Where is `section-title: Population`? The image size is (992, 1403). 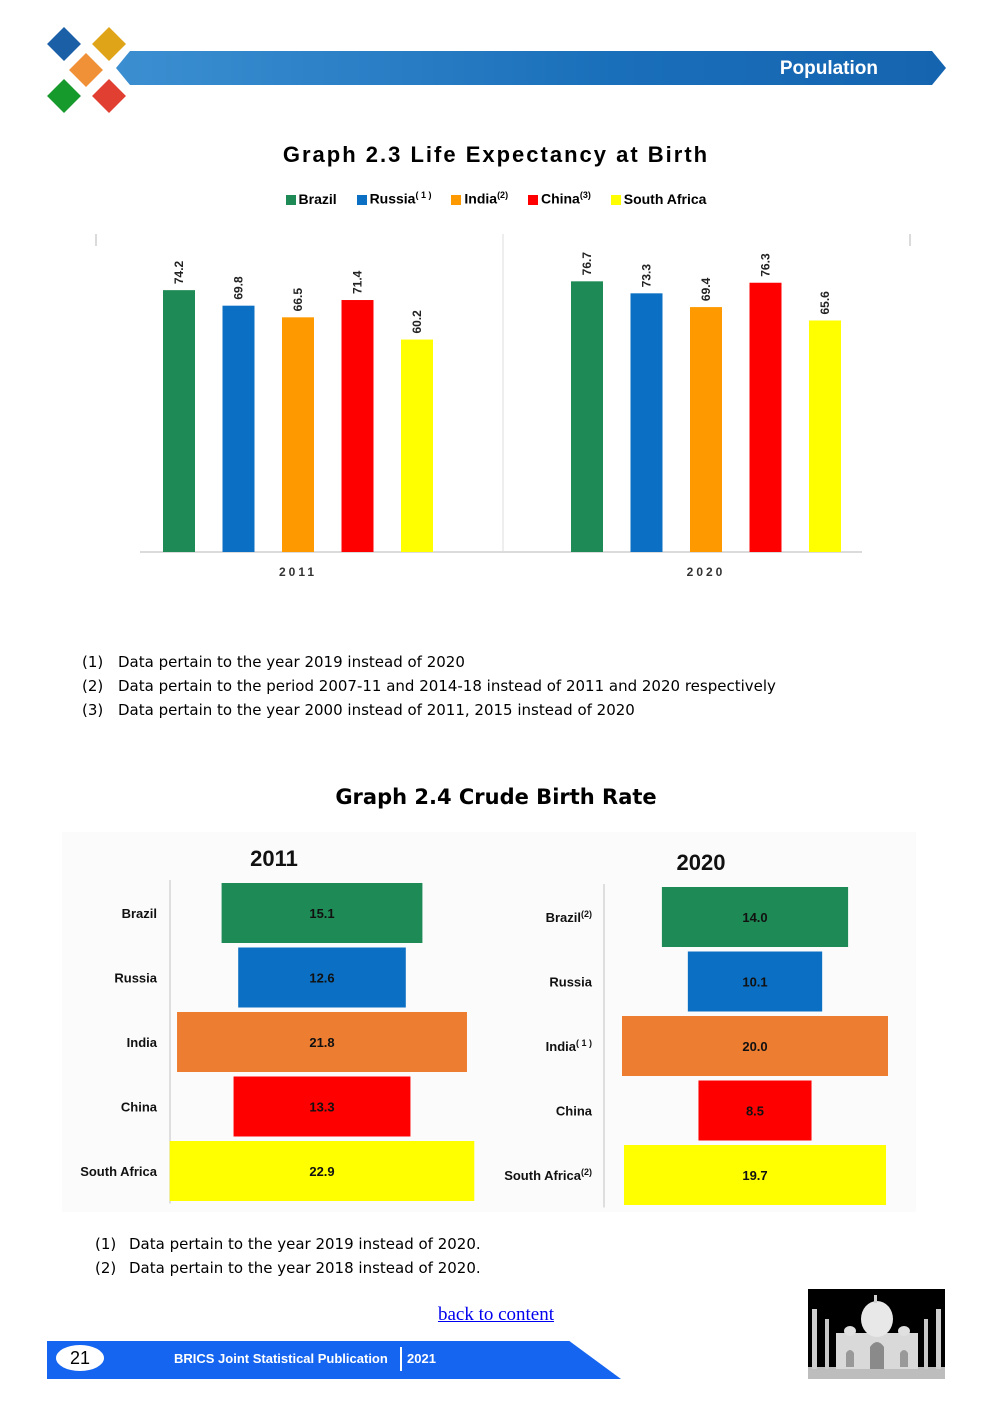 section-title: Population is located at coordinates (828, 68).